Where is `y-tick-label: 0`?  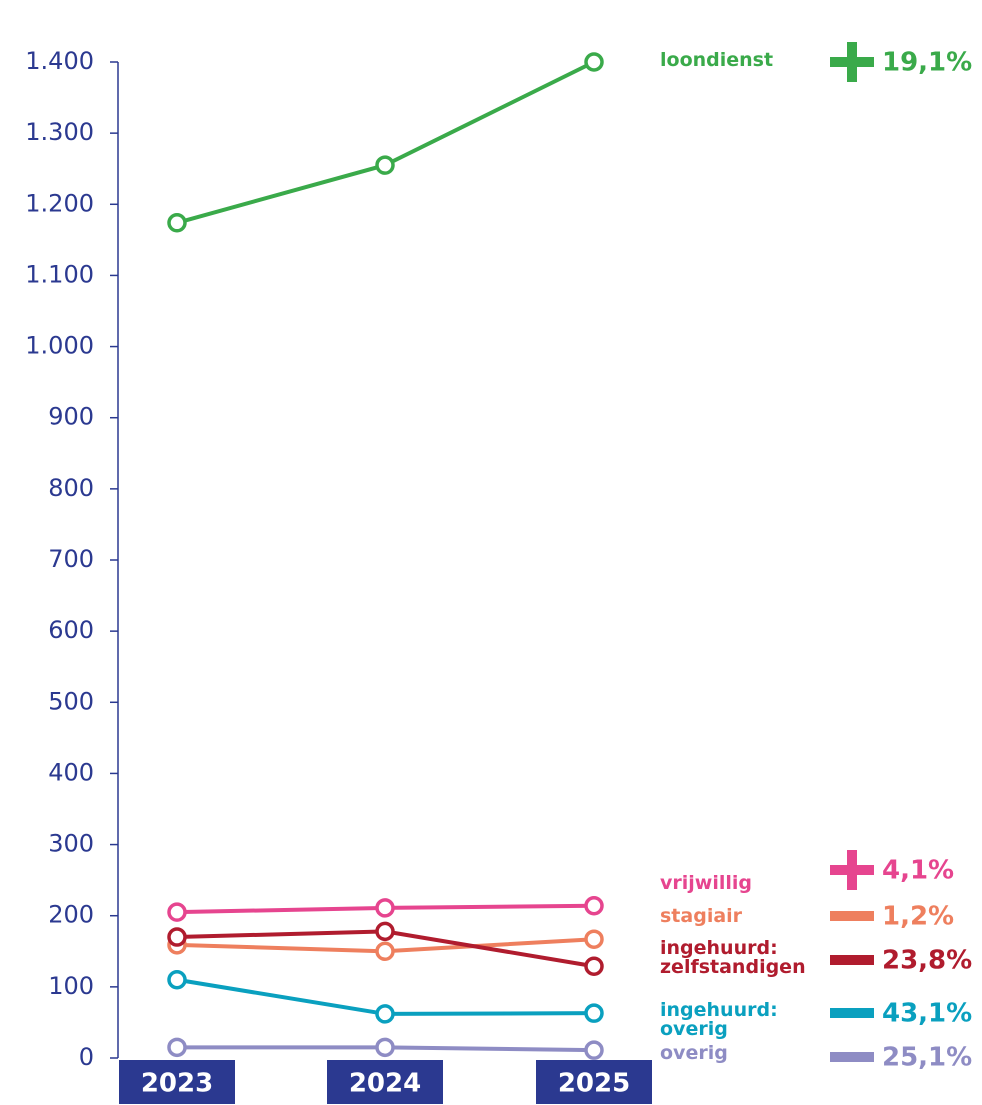
y-tick-label: 0 is located at coordinates (86, 1057).